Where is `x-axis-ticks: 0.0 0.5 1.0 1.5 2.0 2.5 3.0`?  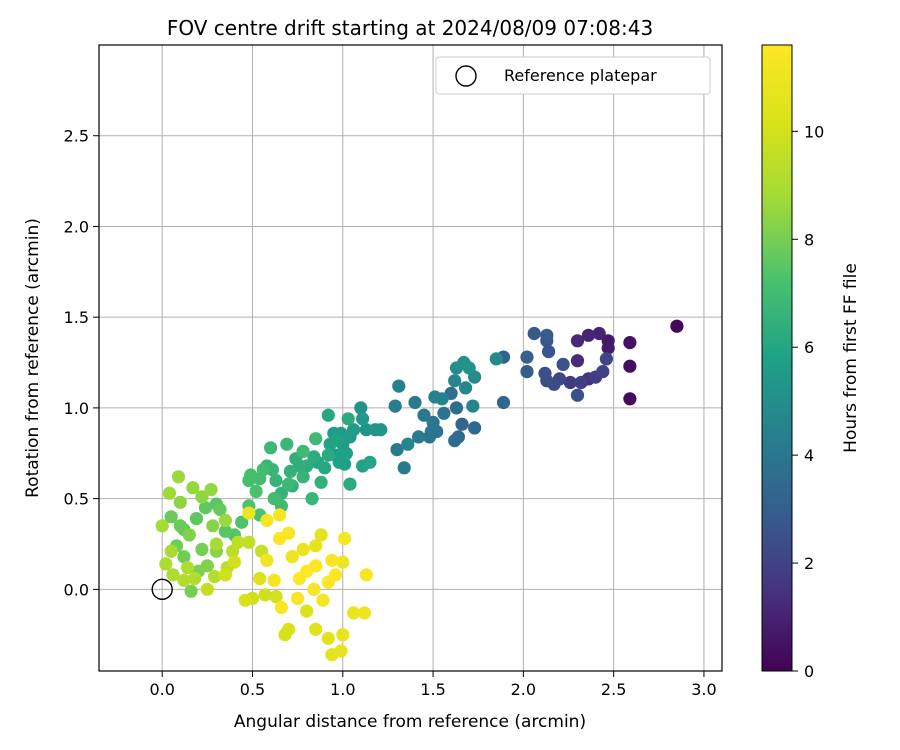
x-axis-ticks: 0.0 0.5 1.0 1.5 2.0 2.5 3.0 is located at coordinates (433, 685).